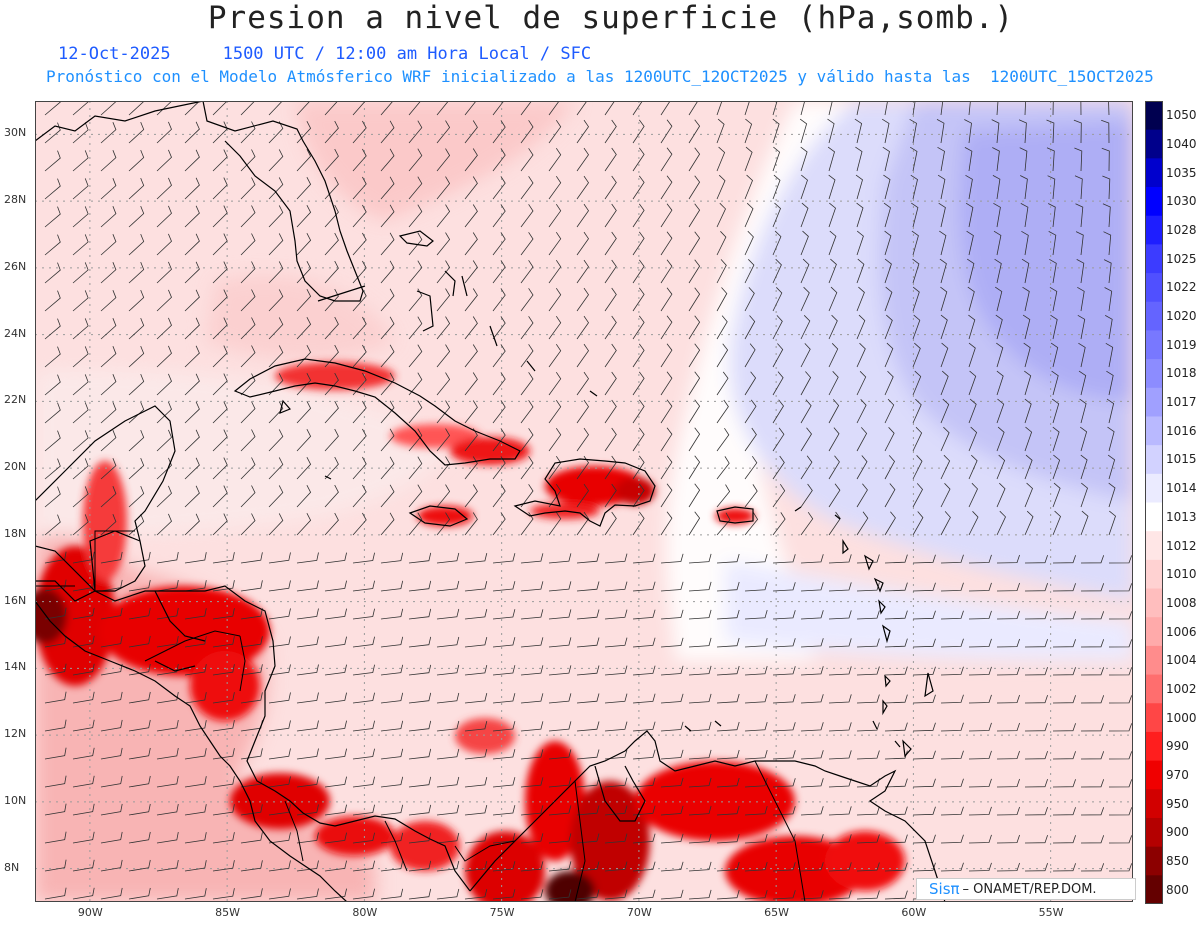  What do you see at coordinates (1181, 287) in the screenshot?
I see `colorbar-label: 1022` at bounding box center [1181, 287].